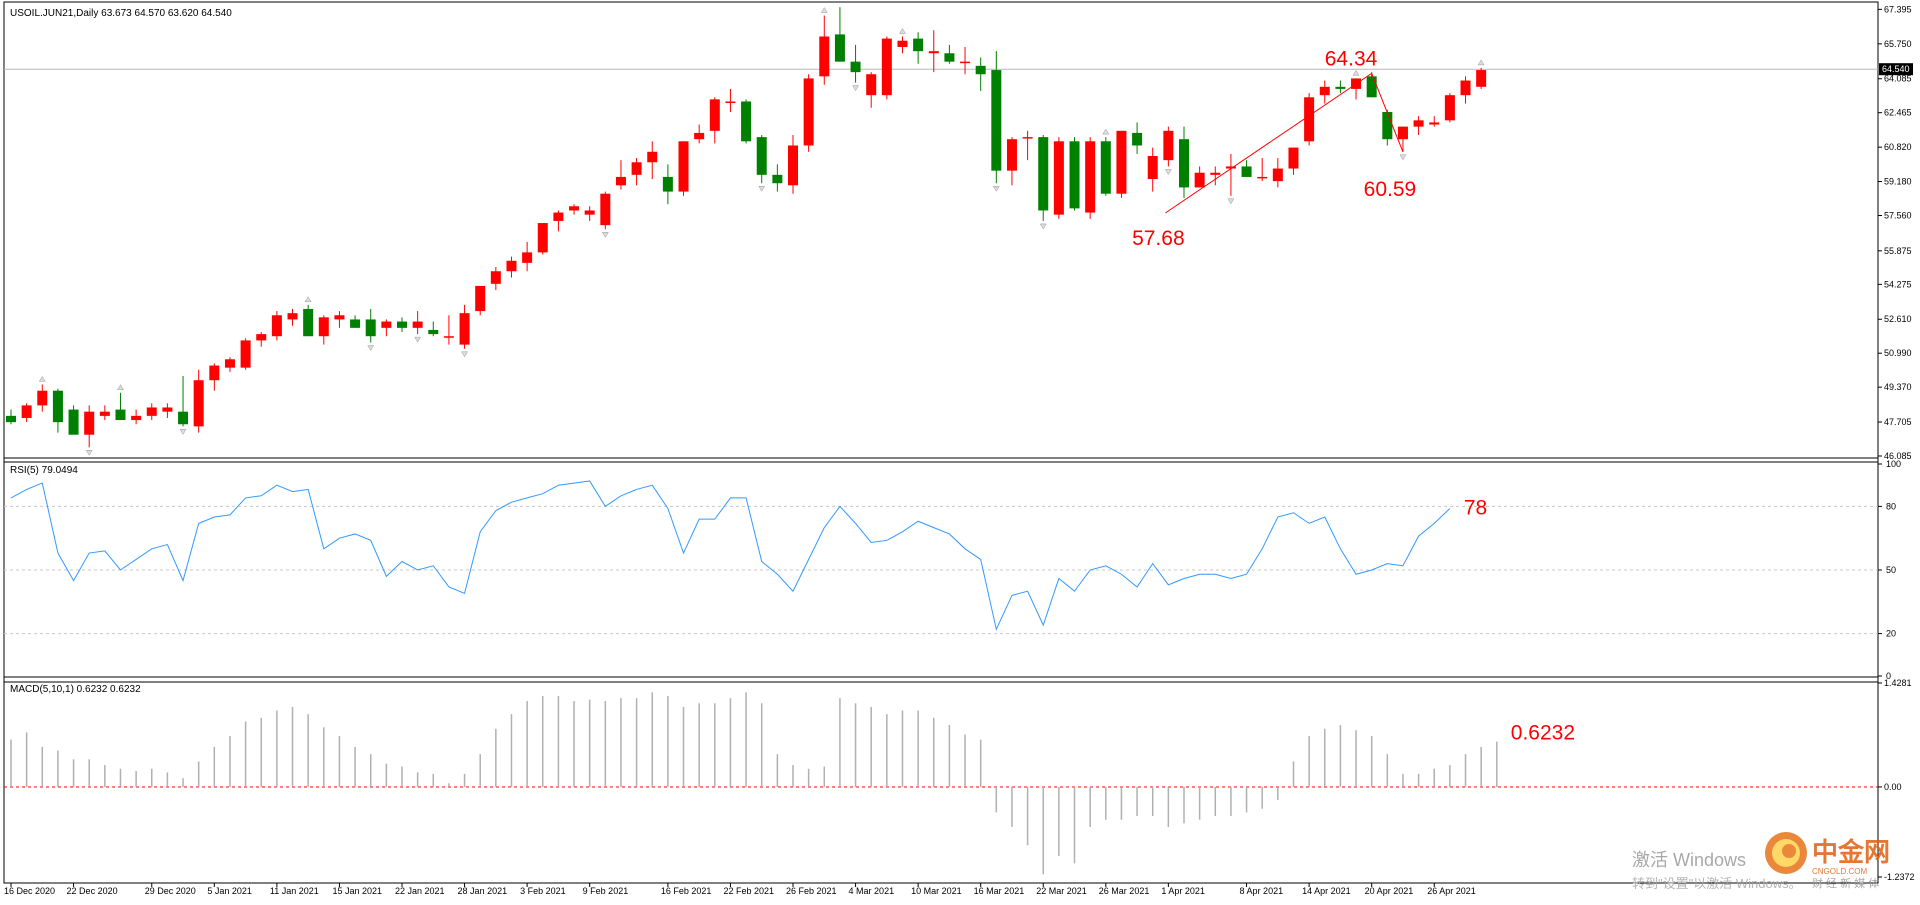 The width and height of the screenshot is (1920, 905). I want to click on time-tick-label: 5 Jan 2021, so click(229, 891).